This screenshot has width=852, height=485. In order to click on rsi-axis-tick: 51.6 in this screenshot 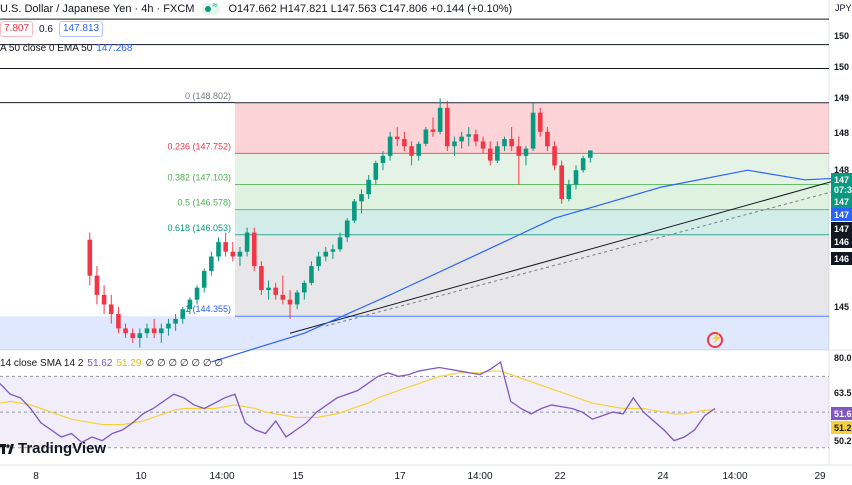, I will do `click(843, 414)`.